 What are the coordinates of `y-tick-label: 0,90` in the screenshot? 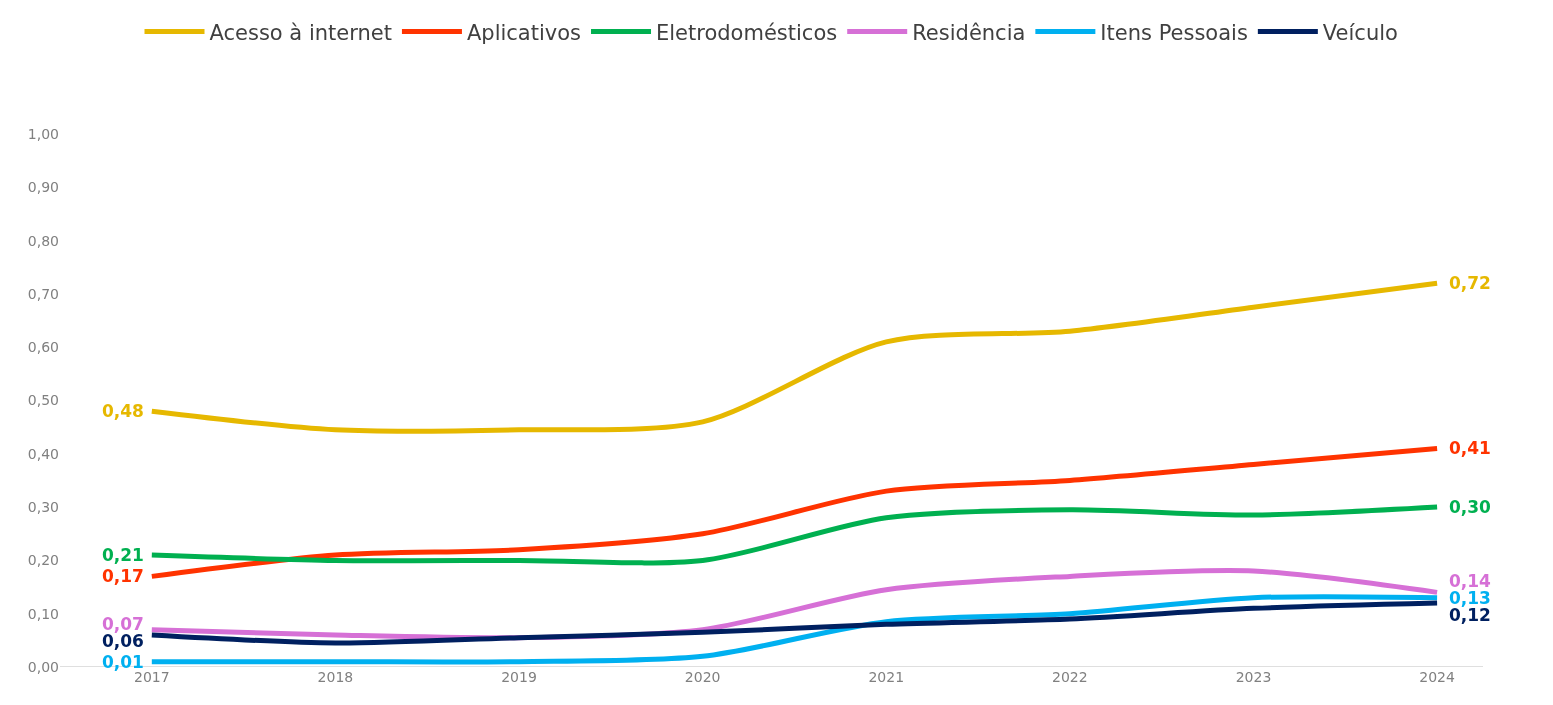 It's located at (43, 187).